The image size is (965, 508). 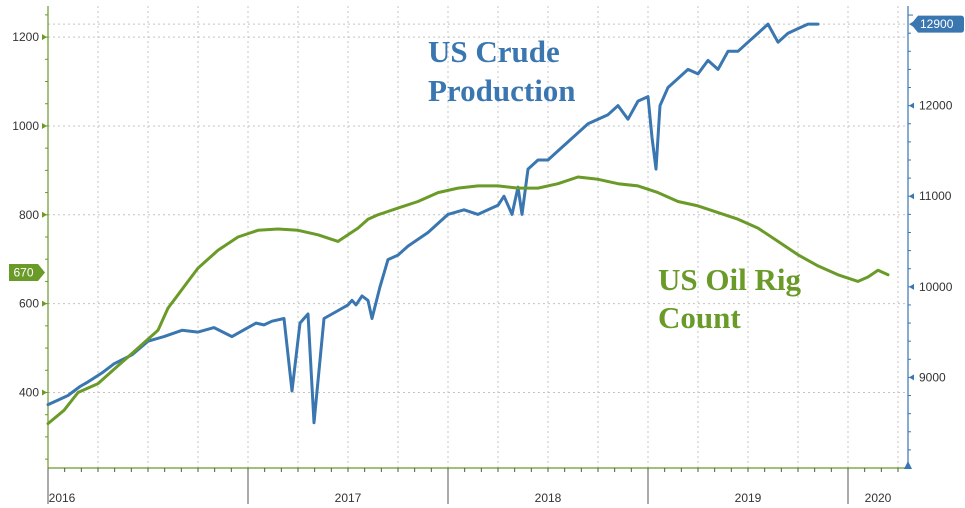 I want to click on right-tick-label: 10000, so click(x=936, y=287).